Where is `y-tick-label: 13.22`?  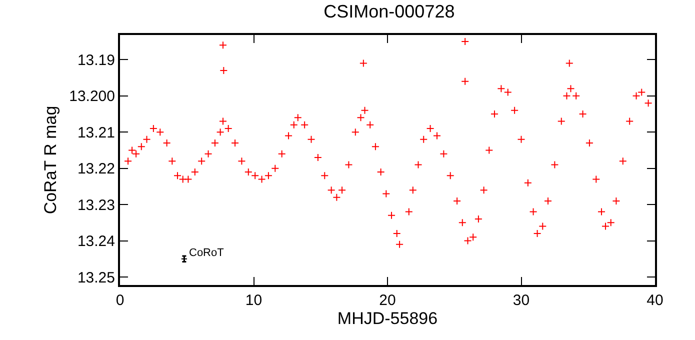 y-tick-label: 13.22 is located at coordinates (96, 169).